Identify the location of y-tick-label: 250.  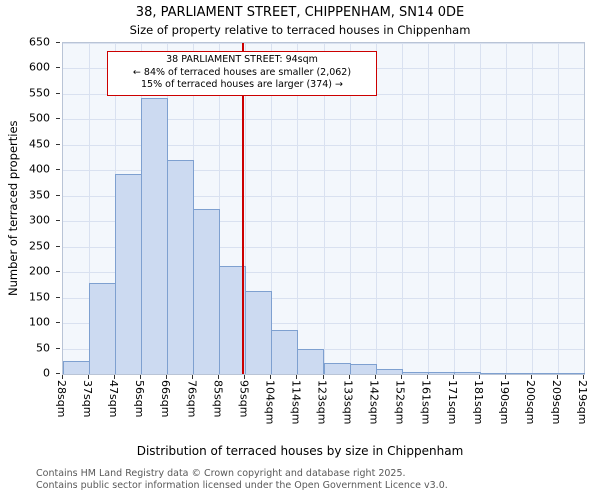
(39, 246).